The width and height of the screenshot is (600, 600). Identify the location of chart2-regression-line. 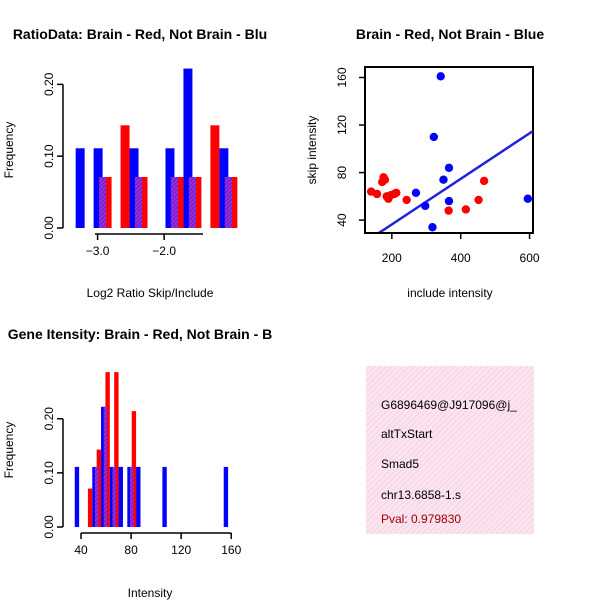
(455, 180).